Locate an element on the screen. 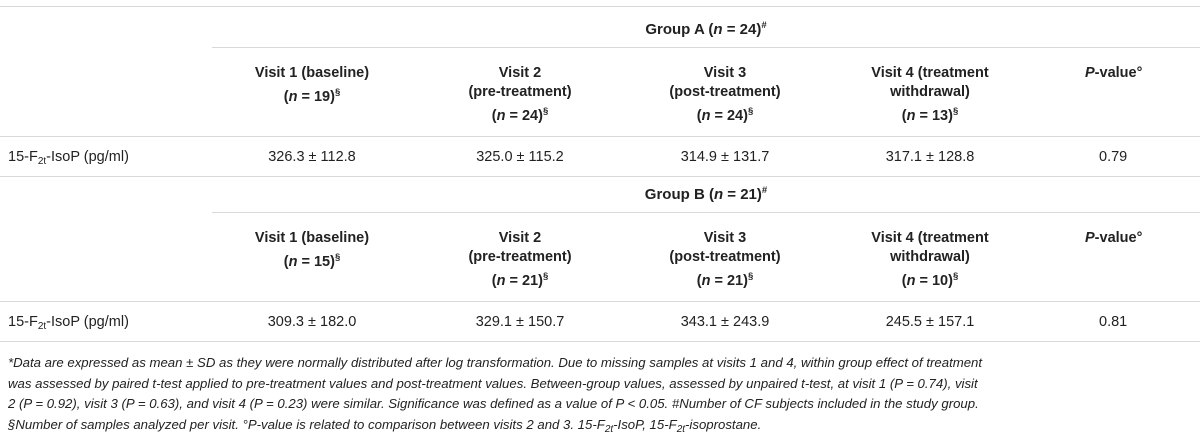  group-b-header-visit-4: Visit 4 (treatment withdrawal) (n = 10)§ is located at coordinates (930, 259).